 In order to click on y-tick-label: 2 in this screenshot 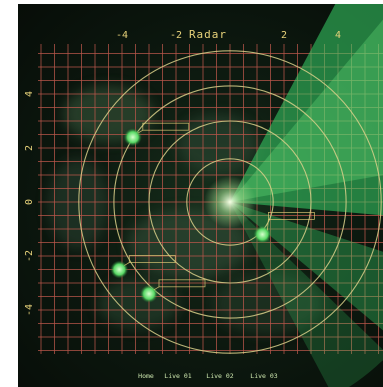, I will do `click(29, 148)`.